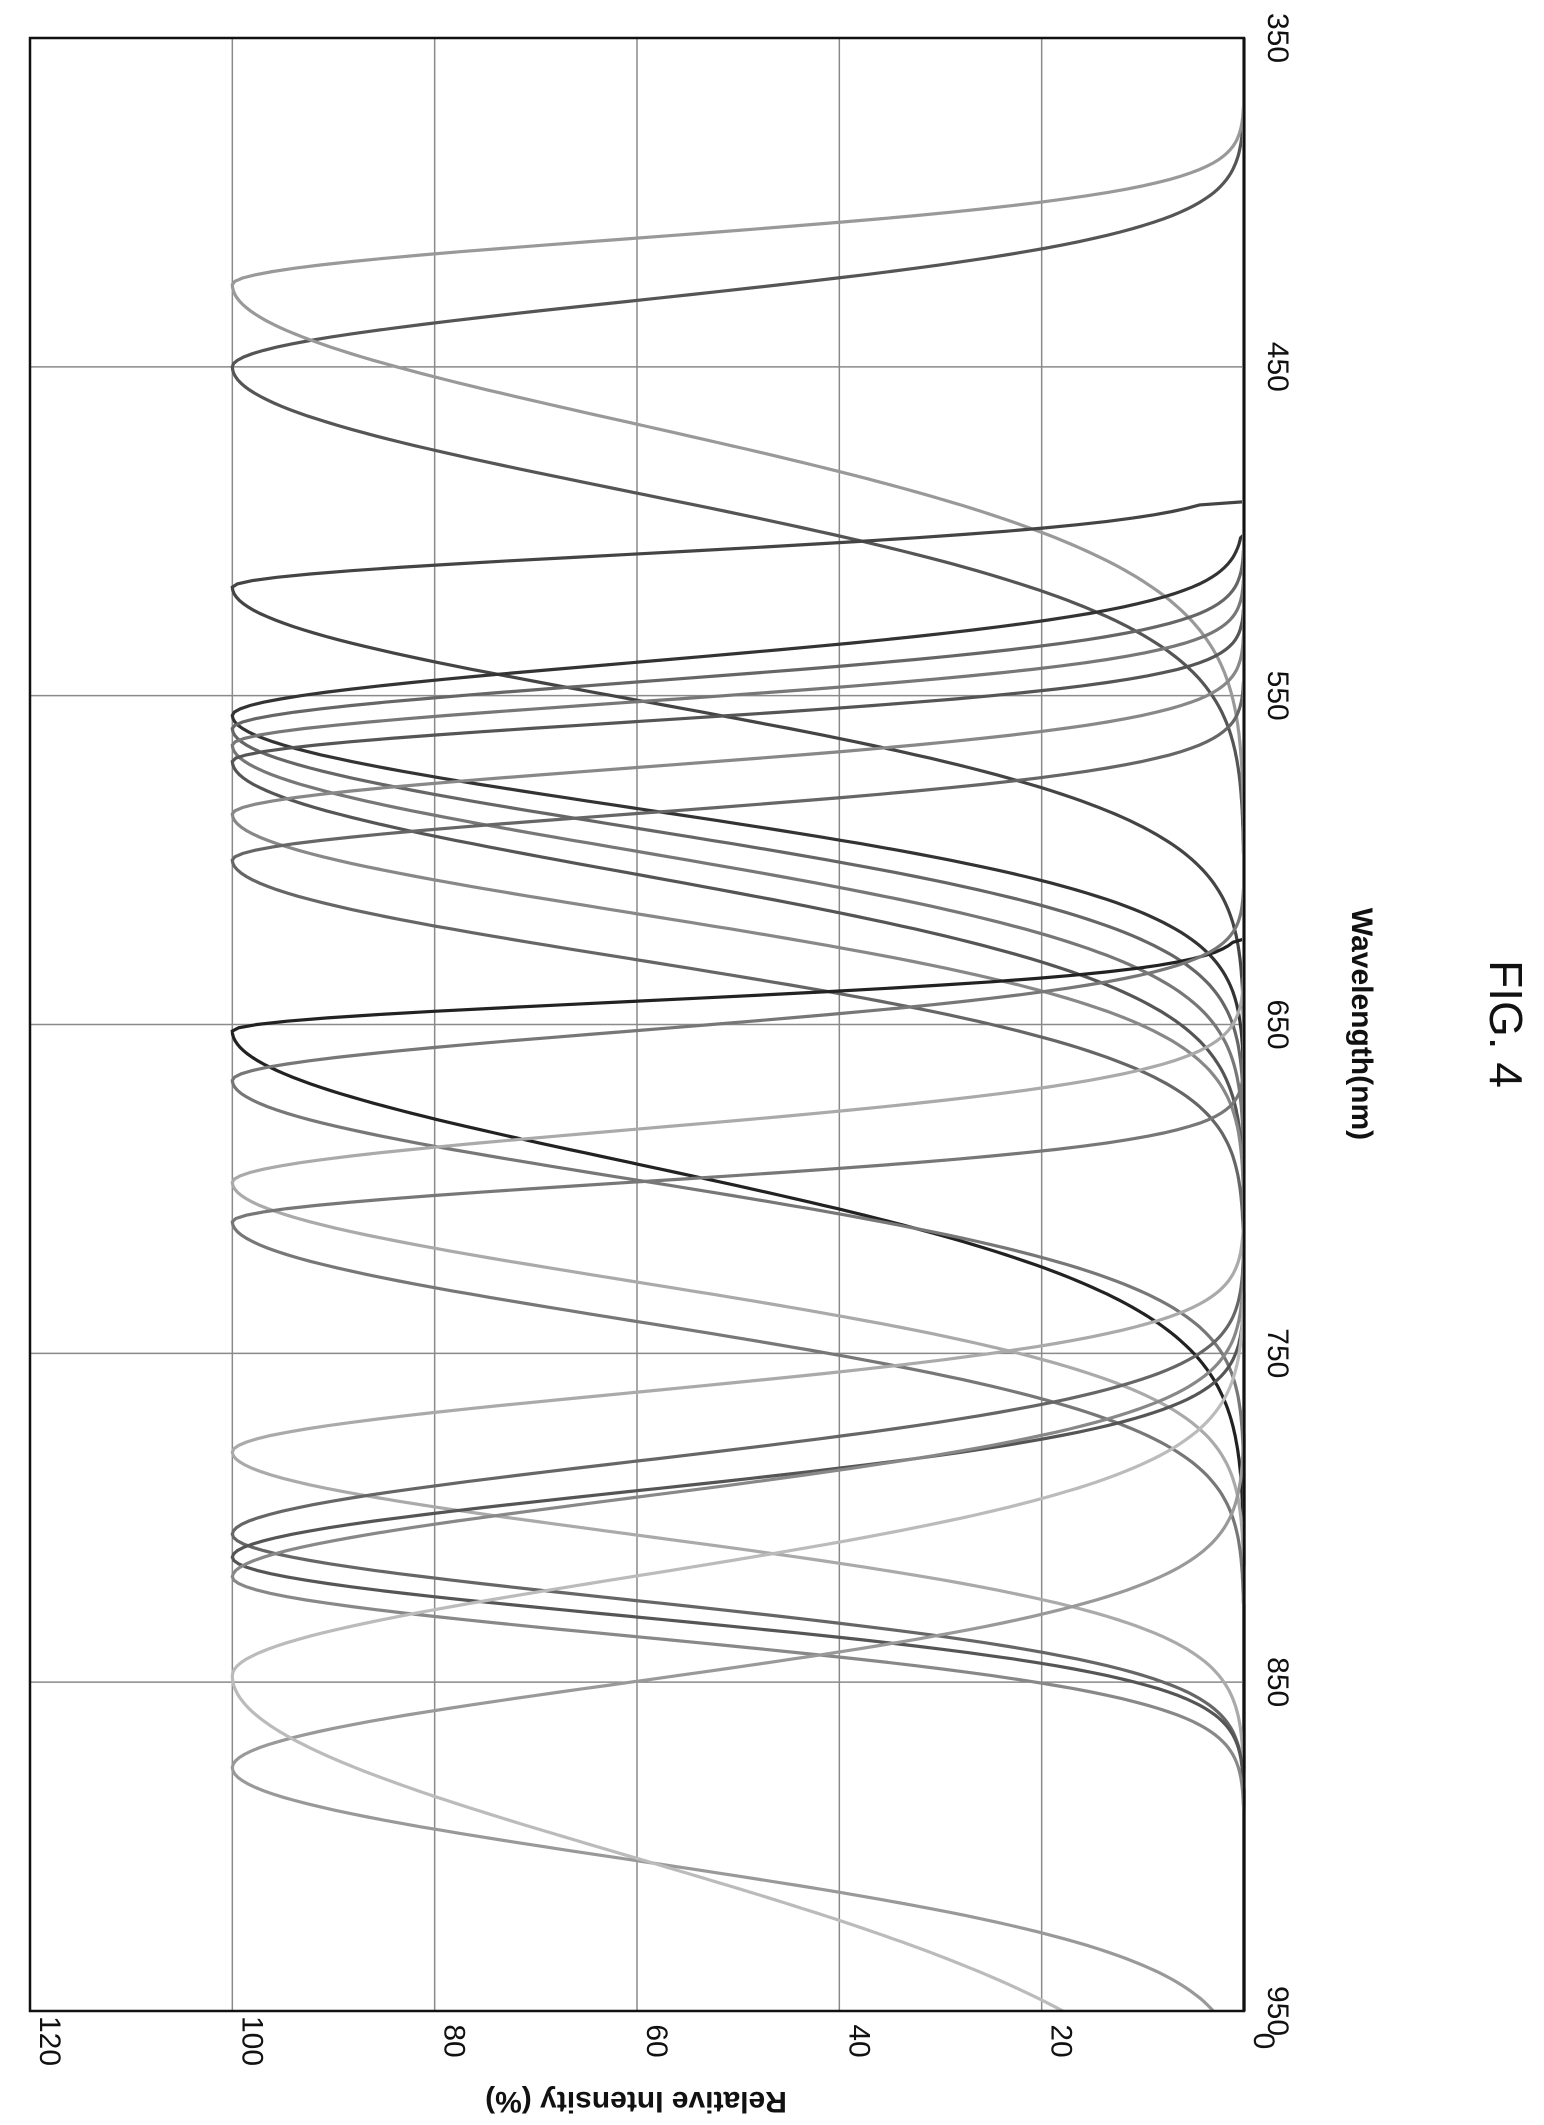  I want to click on x-tick-label: 850, so click(1277, 1682).